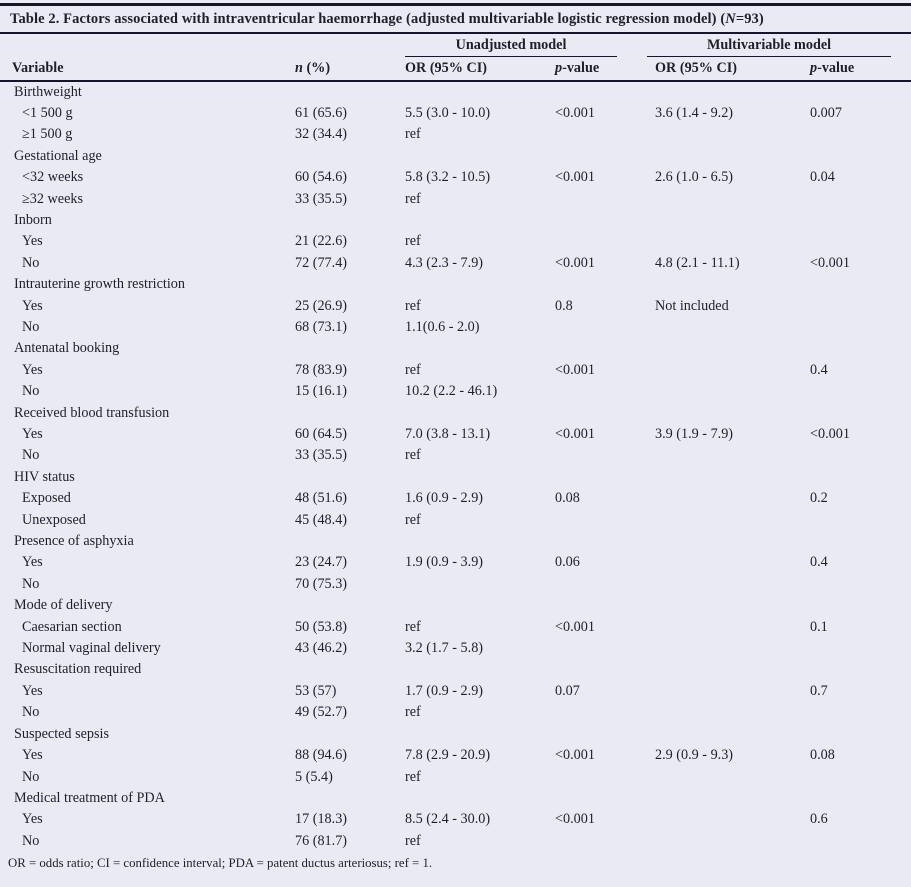 The height and width of the screenshot is (887, 911). What do you see at coordinates (455, 477) in the screenshot?
I see `group-row: HIV status` at bounding box center [455, 477].